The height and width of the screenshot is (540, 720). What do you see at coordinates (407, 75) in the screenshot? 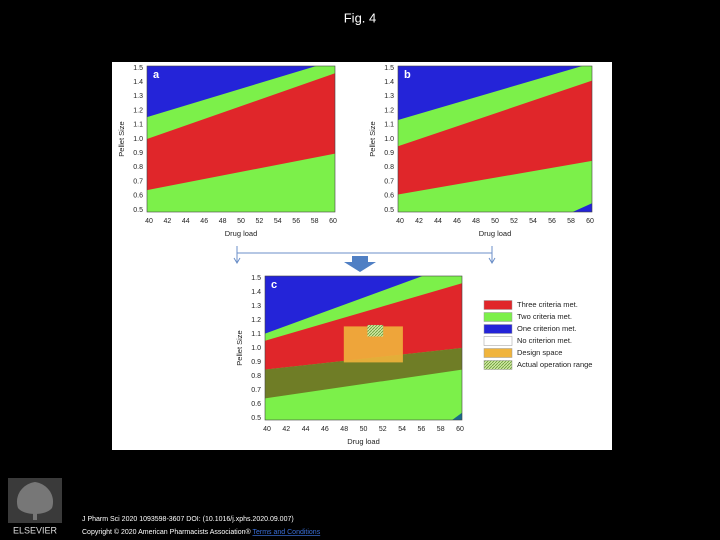
I see `panel-label: b` at bounding box center [407, 75].